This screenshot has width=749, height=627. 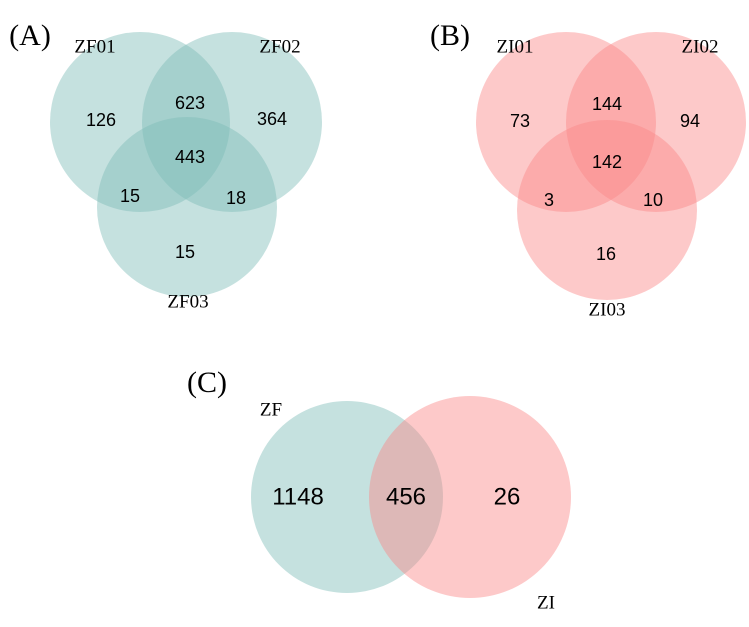 I want to click on set-label: ZF02, so click(x=279, y=46).